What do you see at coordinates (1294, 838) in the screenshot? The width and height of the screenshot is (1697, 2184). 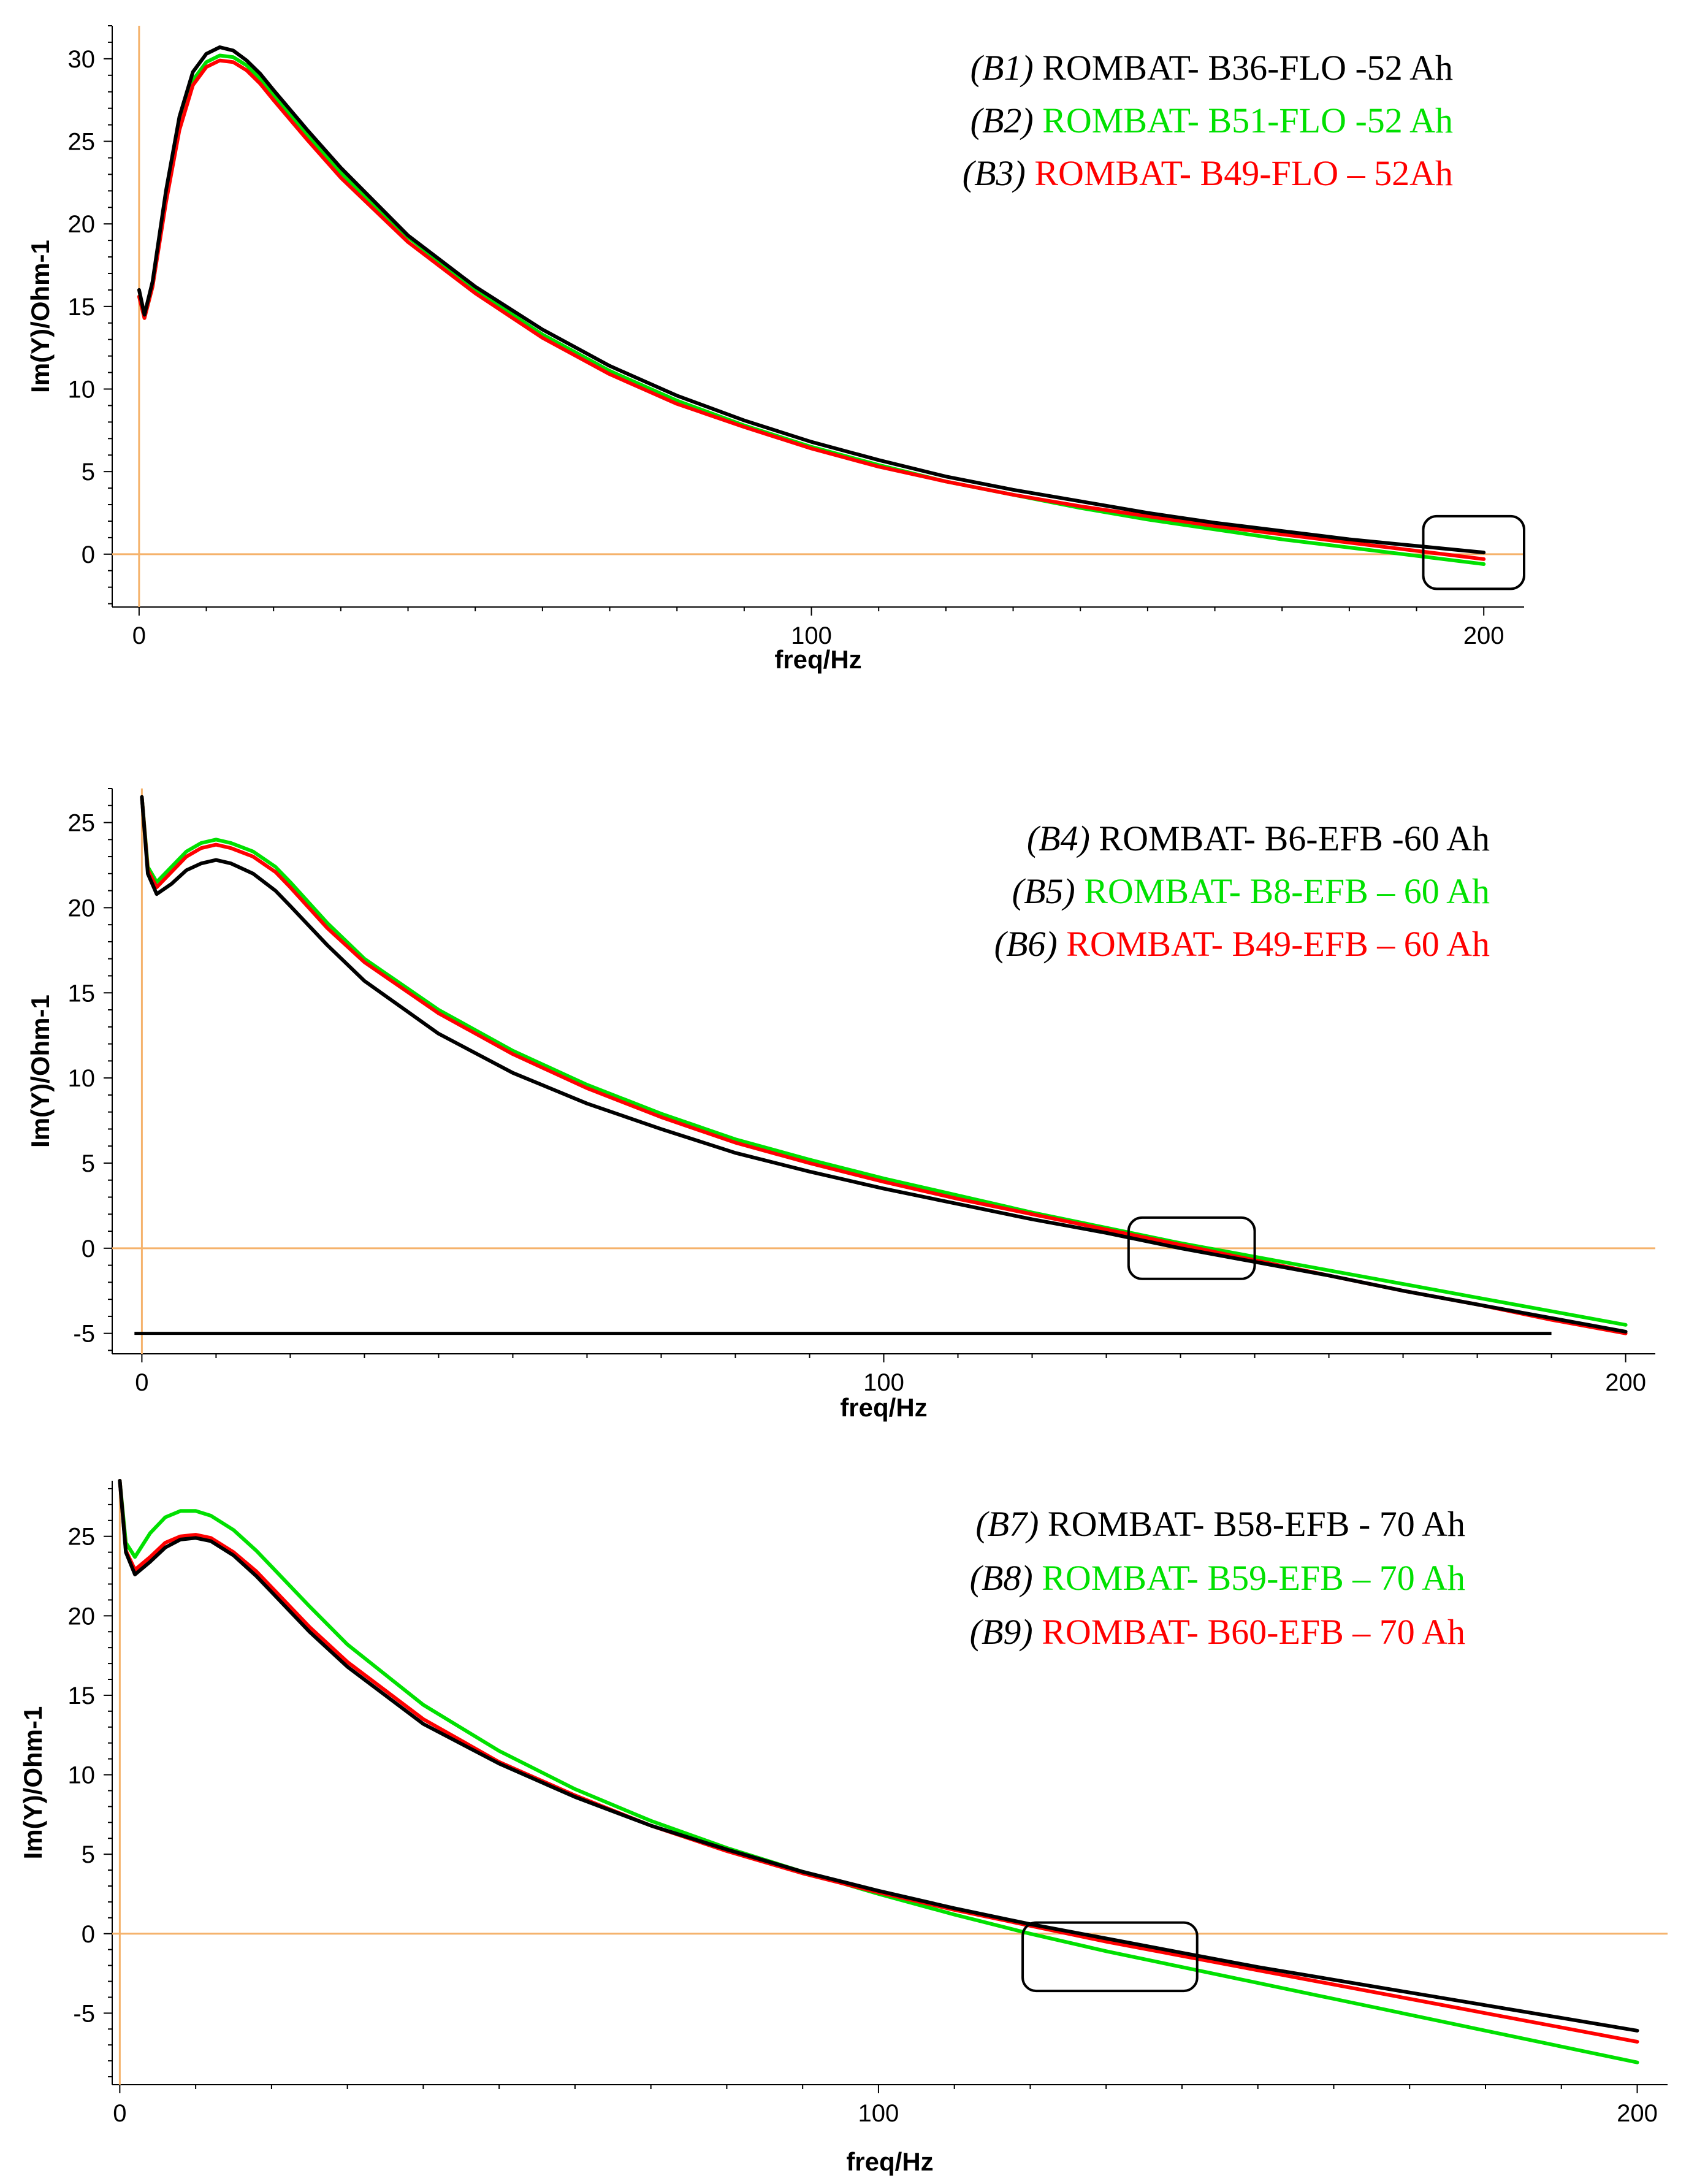 I see `legend-label: ROMBAT- B6-EFB -60 Ah` at bounding box center [1294, 838].